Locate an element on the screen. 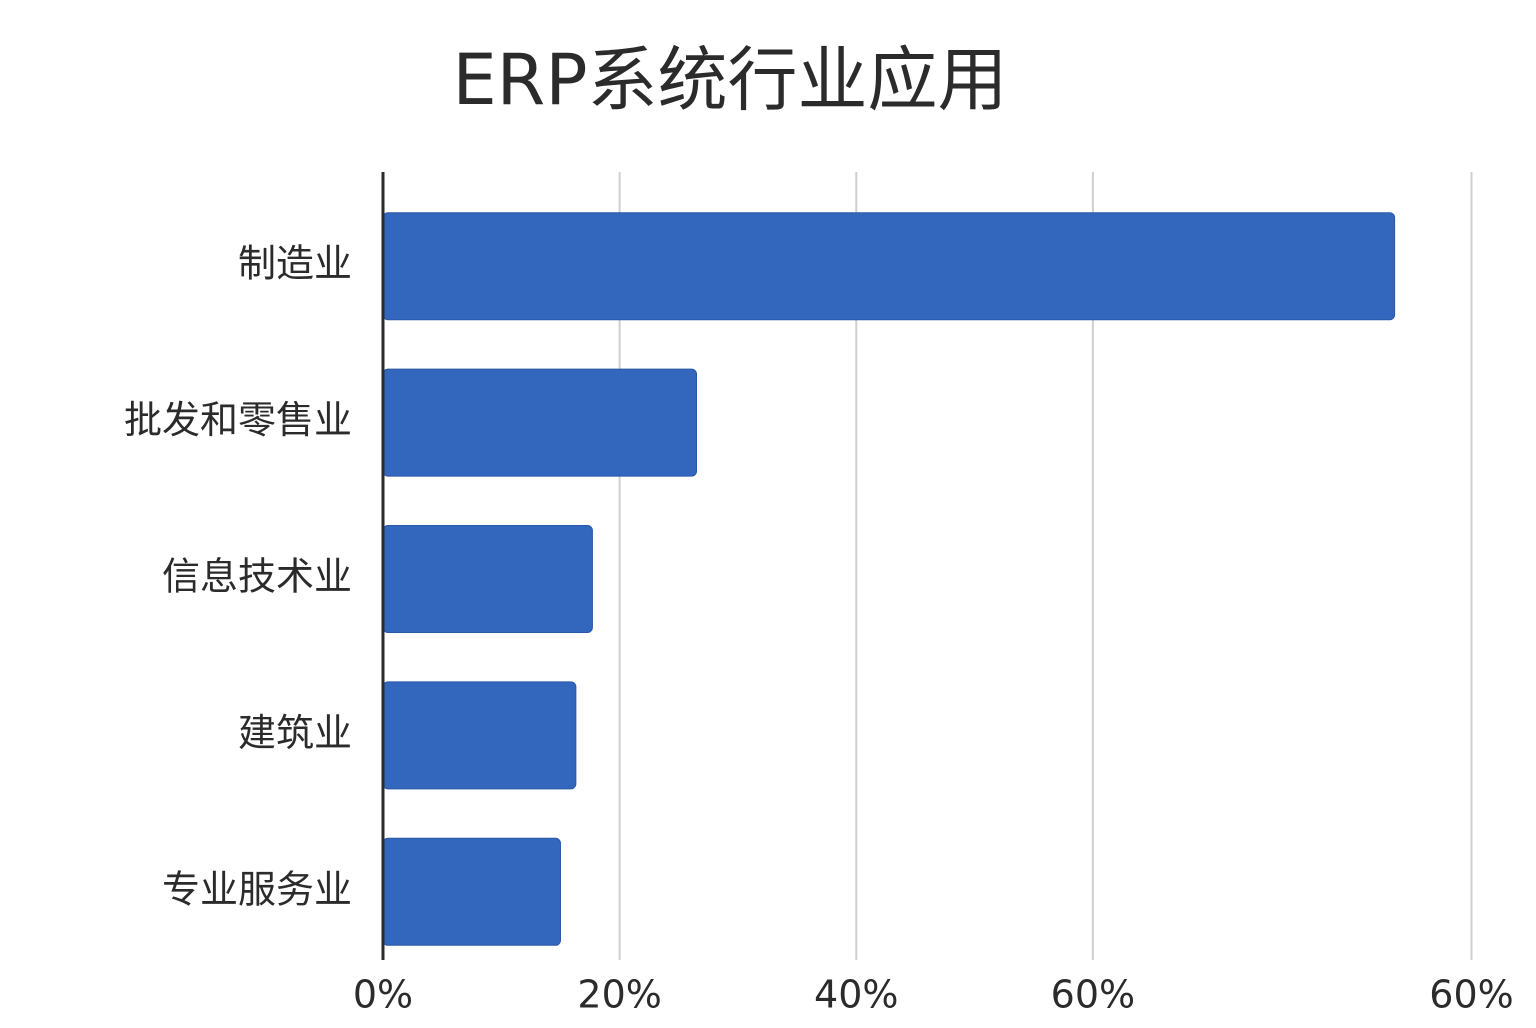 Image resolution: width=1536 pixels, height=1028 pixels. y-tick-label: 批发和零售业 is located at coordinates (238, 420).